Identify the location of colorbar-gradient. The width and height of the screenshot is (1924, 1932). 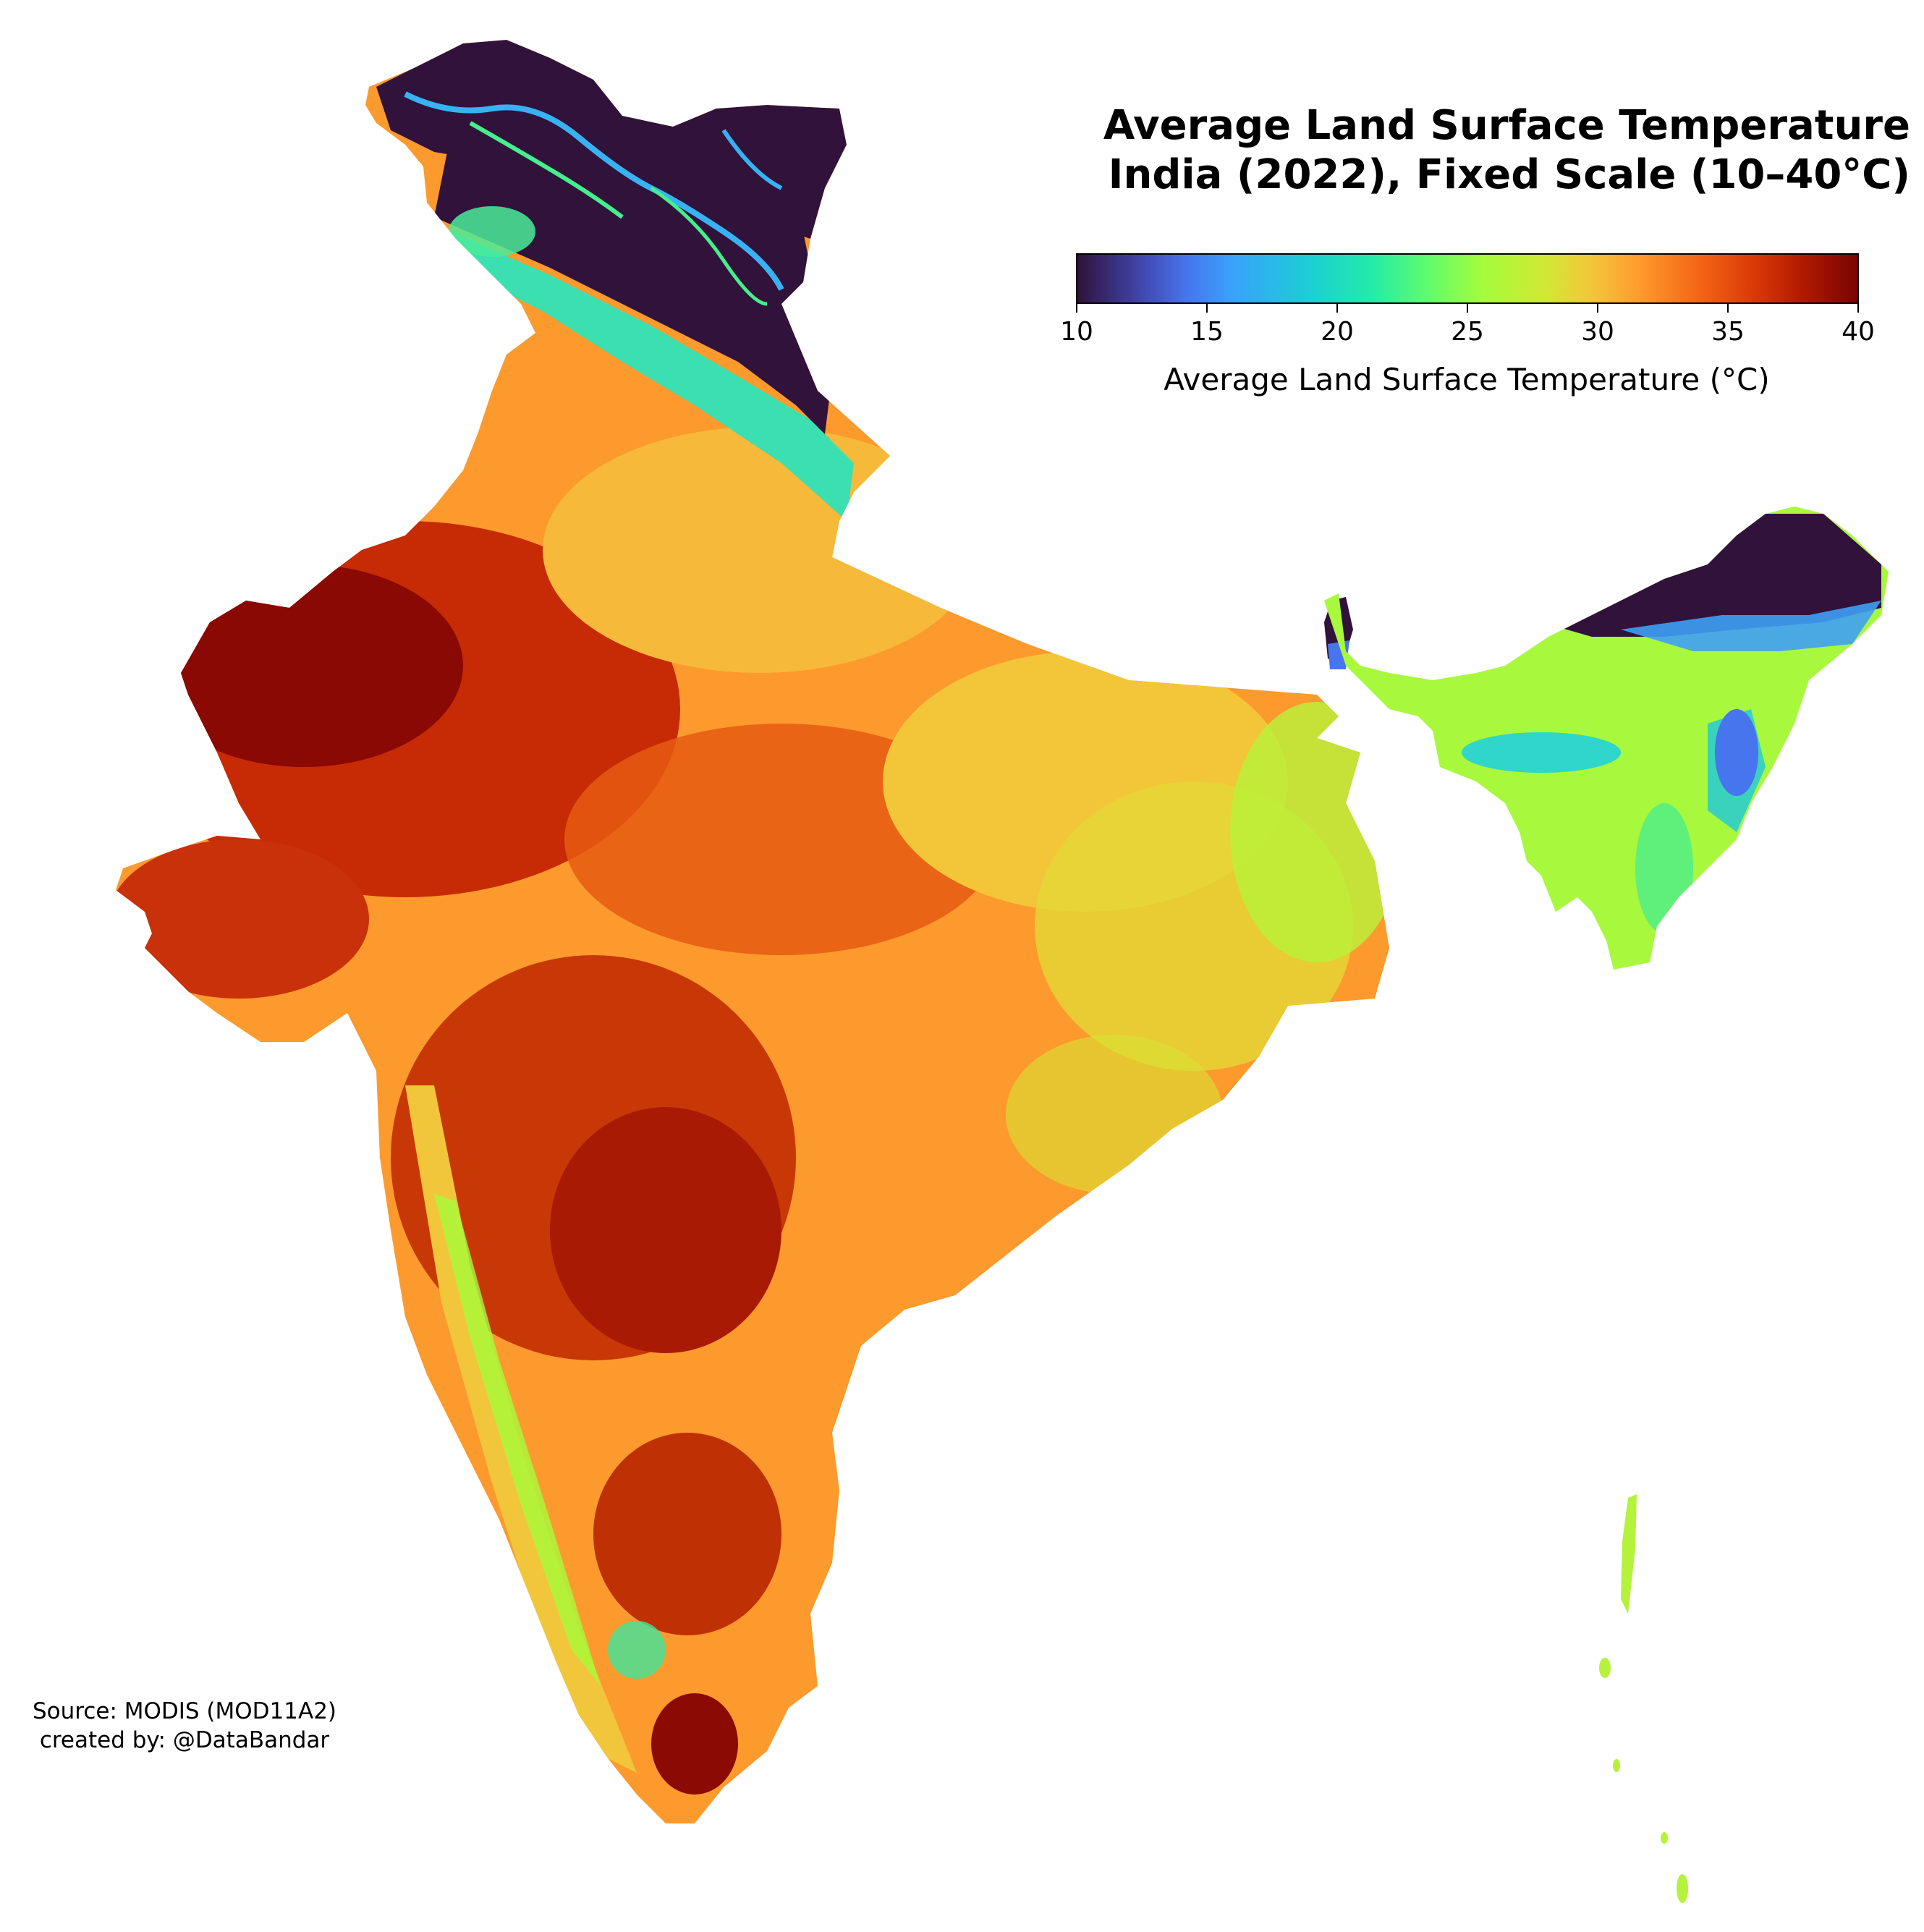
(1467, 278).